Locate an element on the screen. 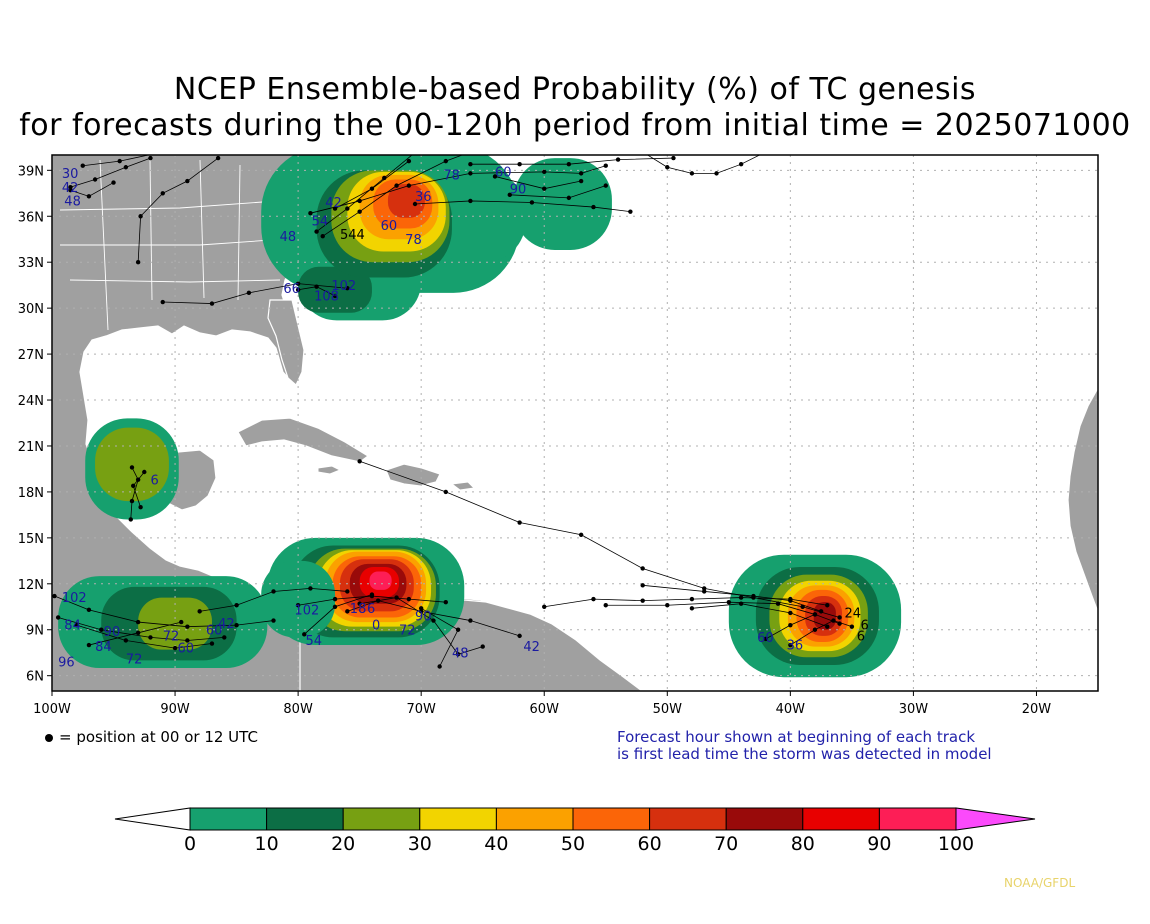 This screenshot has height=924, width=1150. land-hispaniola is located at coordinates (413, 475).